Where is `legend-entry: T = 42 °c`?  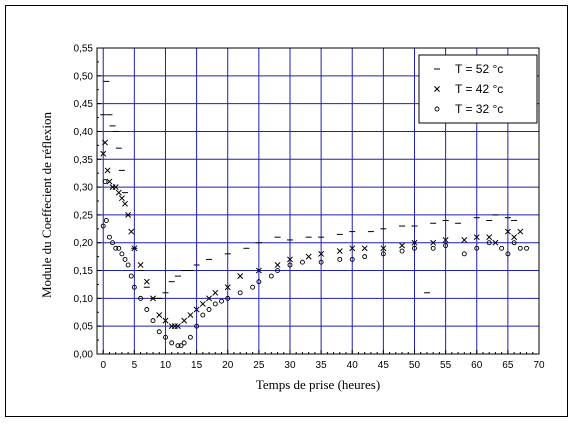
legend-entry: T = 42 °c is located at coordinates (479, 89).